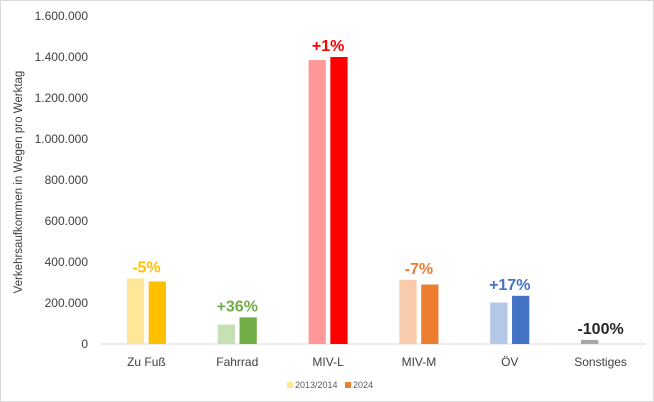 This screenshot has width=654, height=402. What do you see at coordinates (67, 180) in the screenshot?
I see `y-tick-label: 800.000` at bounding box center [67, 180].